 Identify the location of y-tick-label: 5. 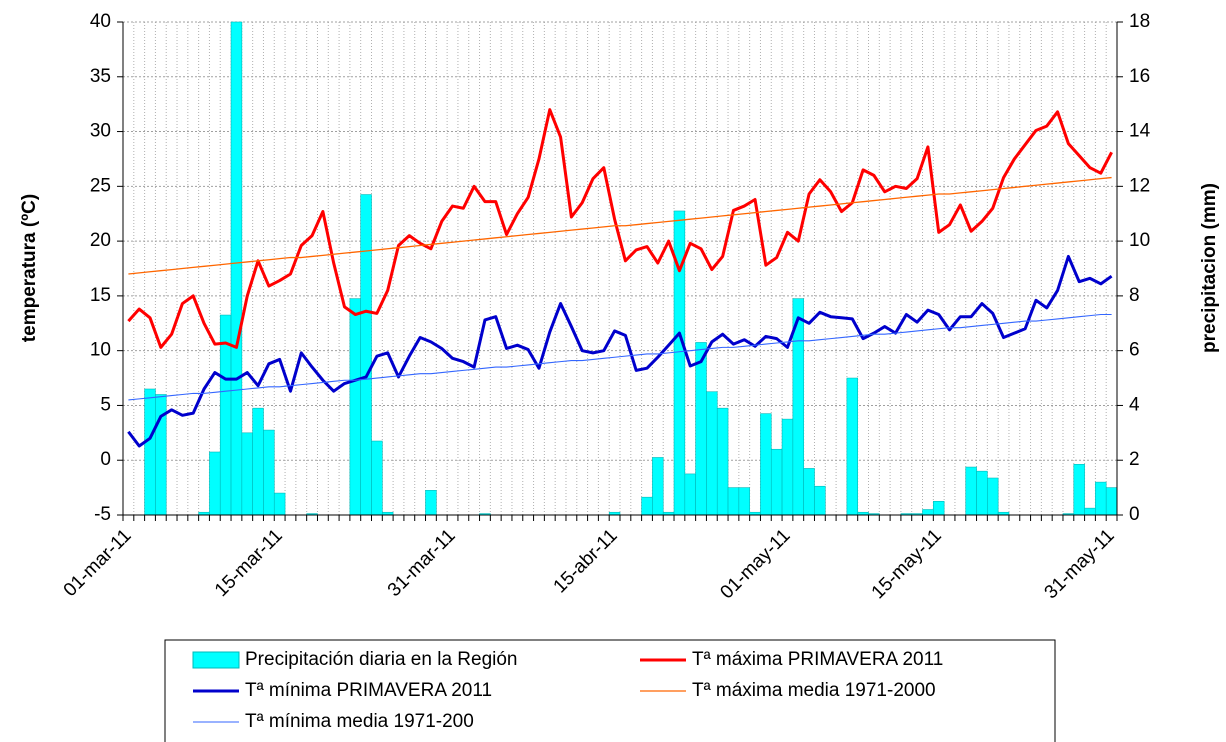
(105, 404).